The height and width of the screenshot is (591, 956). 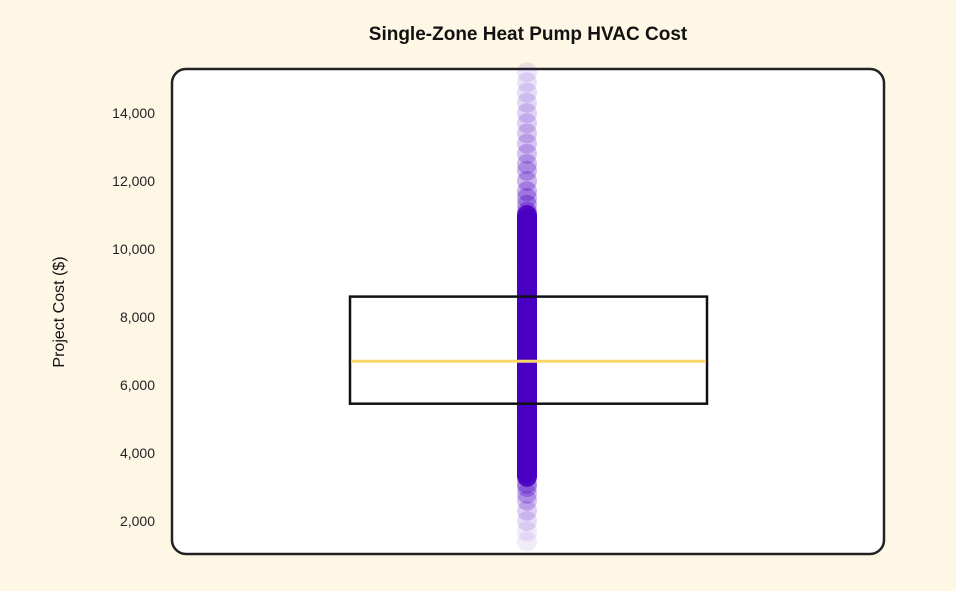 I want to click on y-tick-label: 14,000, so click(x=133, y=113).